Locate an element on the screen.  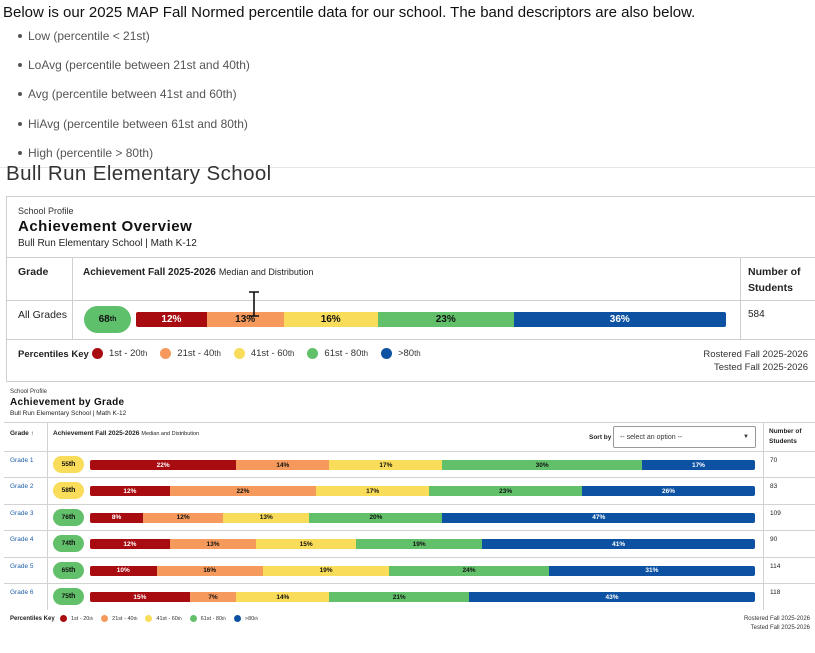
distribution-bar: 15% 7% 14% 21% 43% is located at coordinates (422, 597).